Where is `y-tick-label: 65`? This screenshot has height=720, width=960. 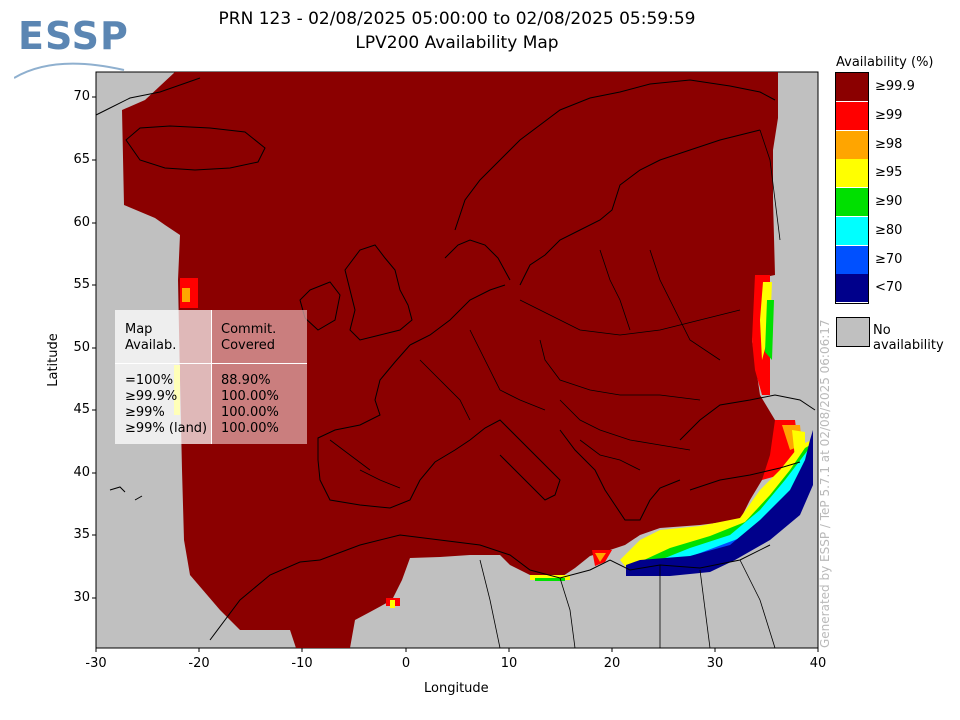
y-tick-label: 65 is located at coordinates (81, 159).